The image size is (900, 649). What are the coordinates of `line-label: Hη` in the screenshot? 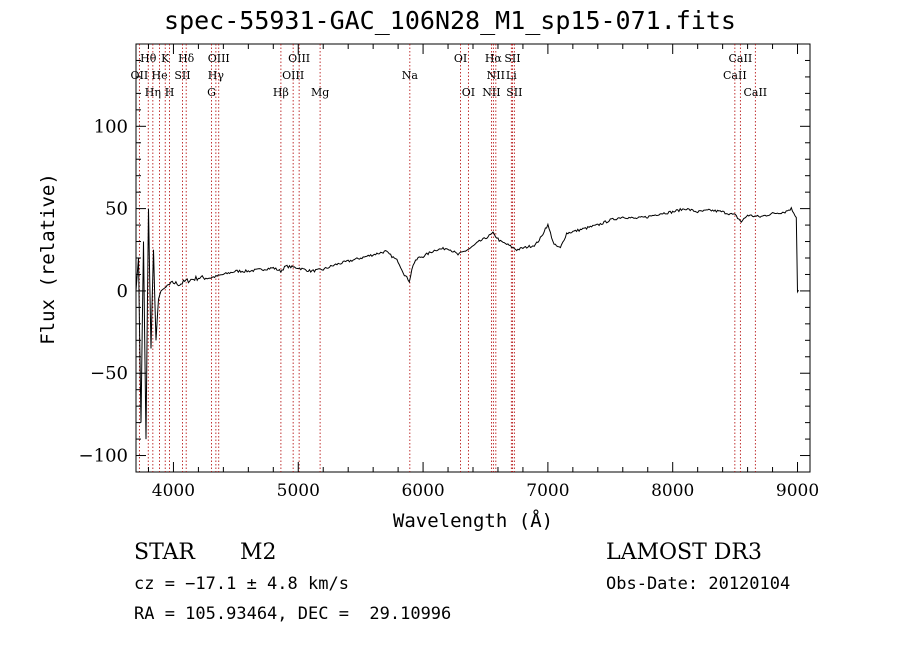 It's located at (153, 92).